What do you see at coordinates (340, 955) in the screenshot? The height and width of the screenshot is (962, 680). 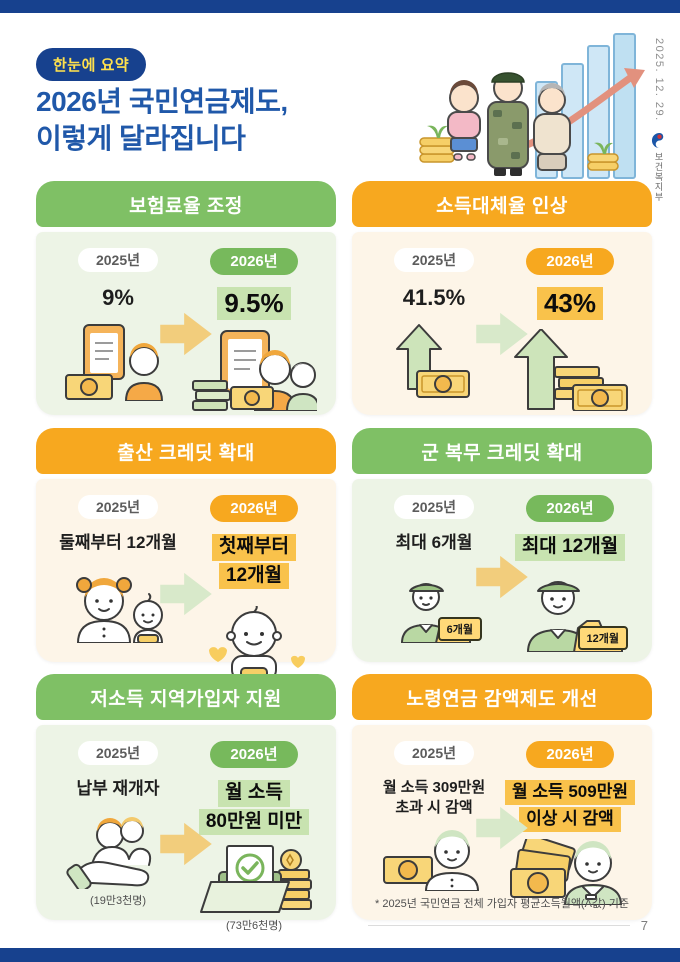 I see `bottom-navy-bar` at bounding box center [340, 955].